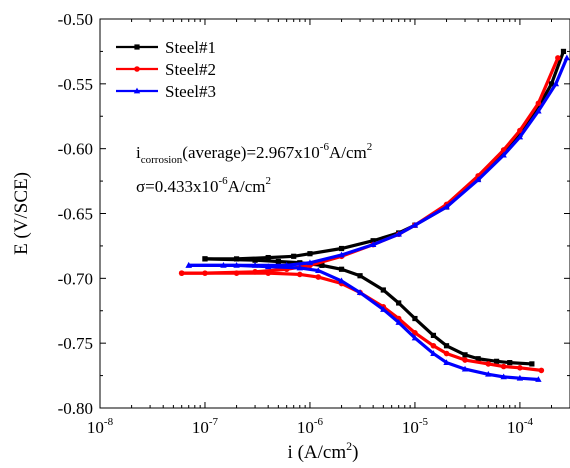 The width and height of the screenshot is (570, 468). I want to click on x-tick-label: 10⁻⁷, so click(205, 426).